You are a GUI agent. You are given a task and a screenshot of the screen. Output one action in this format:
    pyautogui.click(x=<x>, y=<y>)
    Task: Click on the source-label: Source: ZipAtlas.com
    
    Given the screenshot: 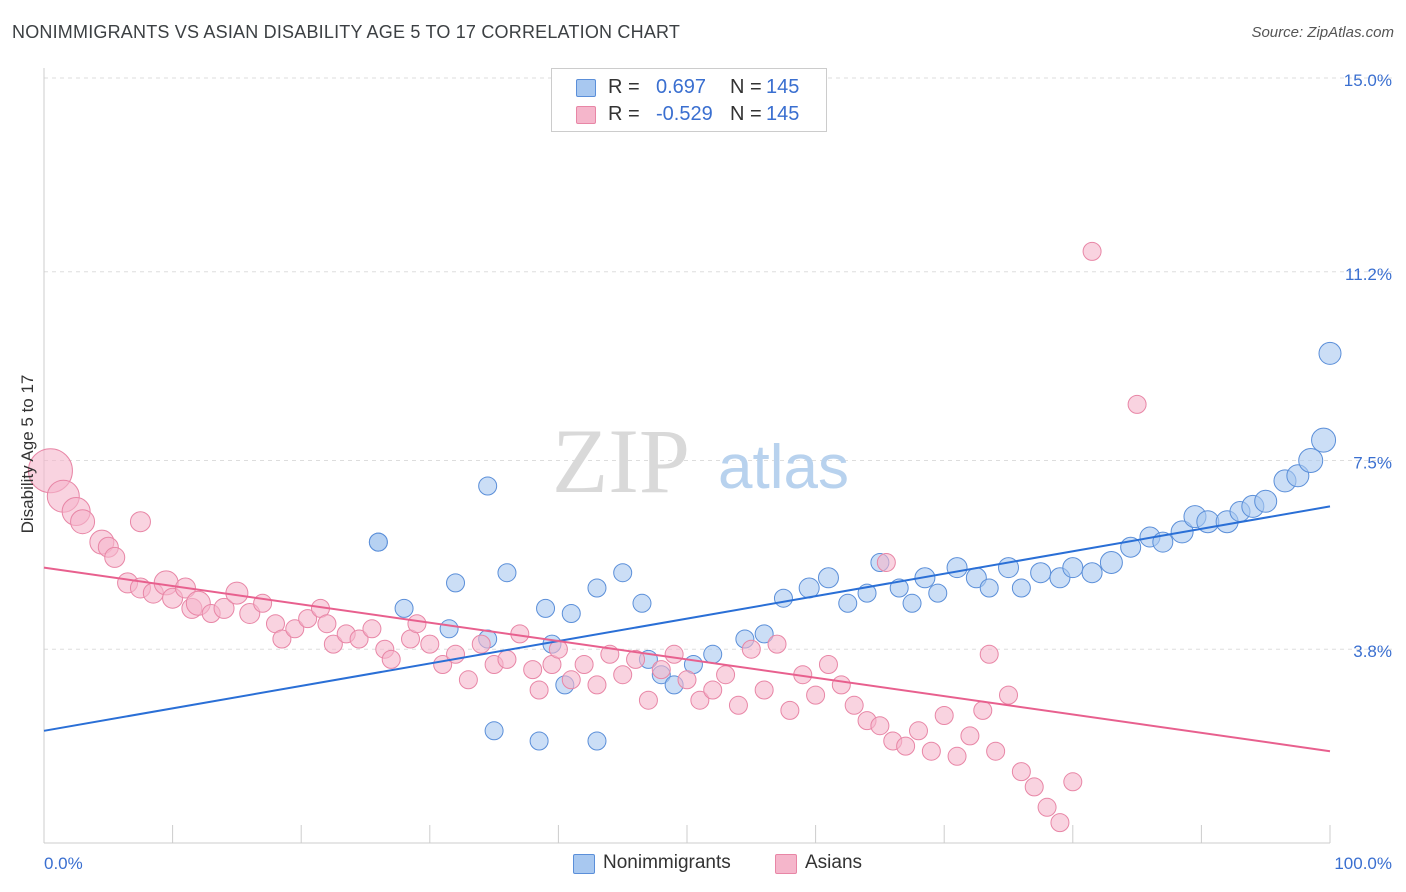 What is the action you would take?
    pyautogui.click(x=1322, y=32)
    